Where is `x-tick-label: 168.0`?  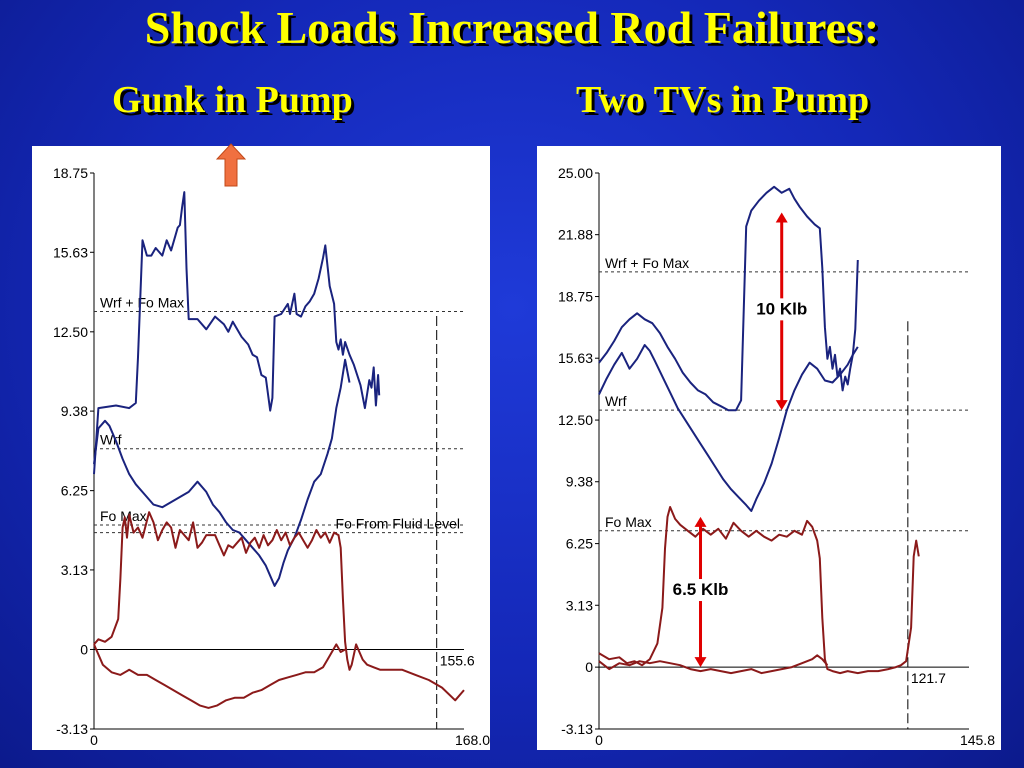 x-tick-label: 168.0 is located at coordinates (472, 740).